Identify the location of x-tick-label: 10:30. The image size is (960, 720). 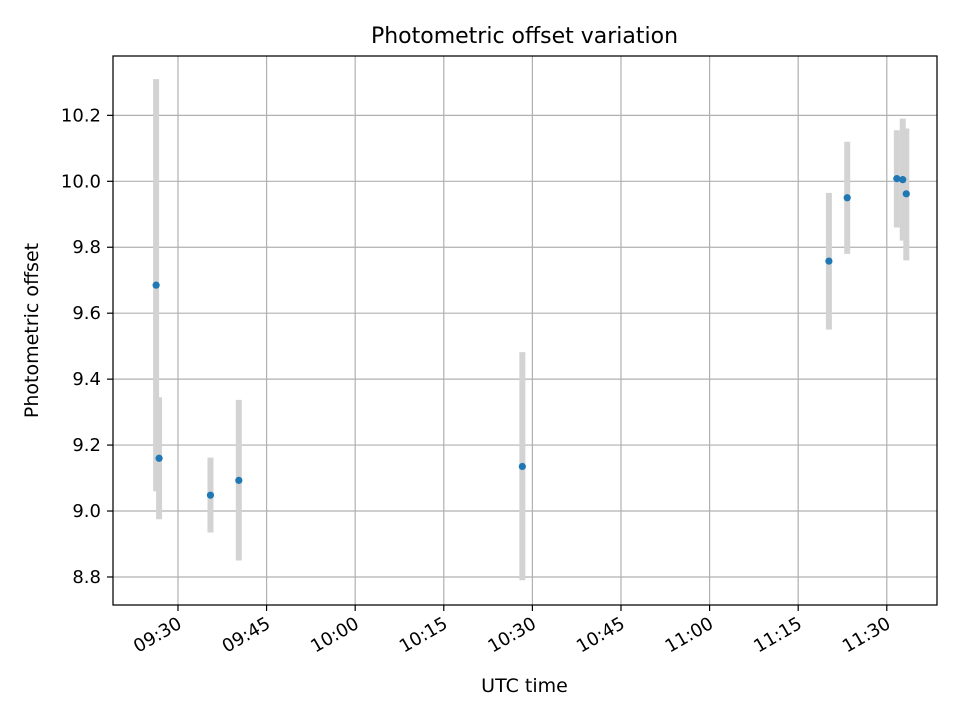
(511, 635).